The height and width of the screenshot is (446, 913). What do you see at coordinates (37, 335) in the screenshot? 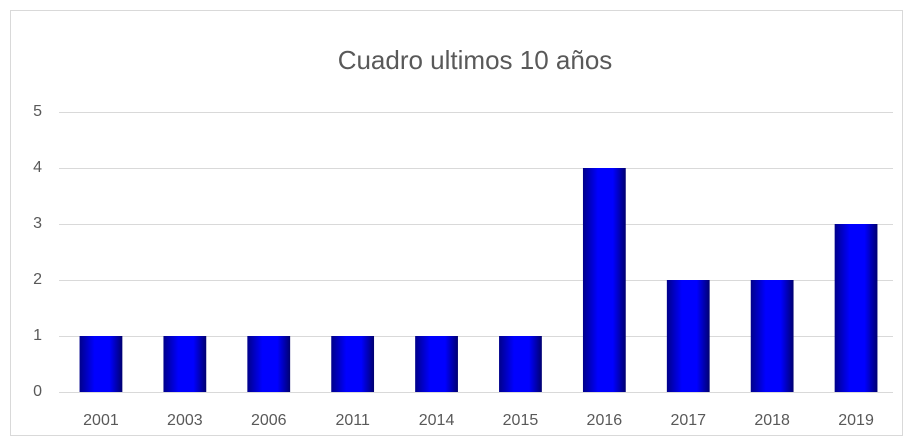
I see `y-tick-label: 1` at bounding box center [37, 335].